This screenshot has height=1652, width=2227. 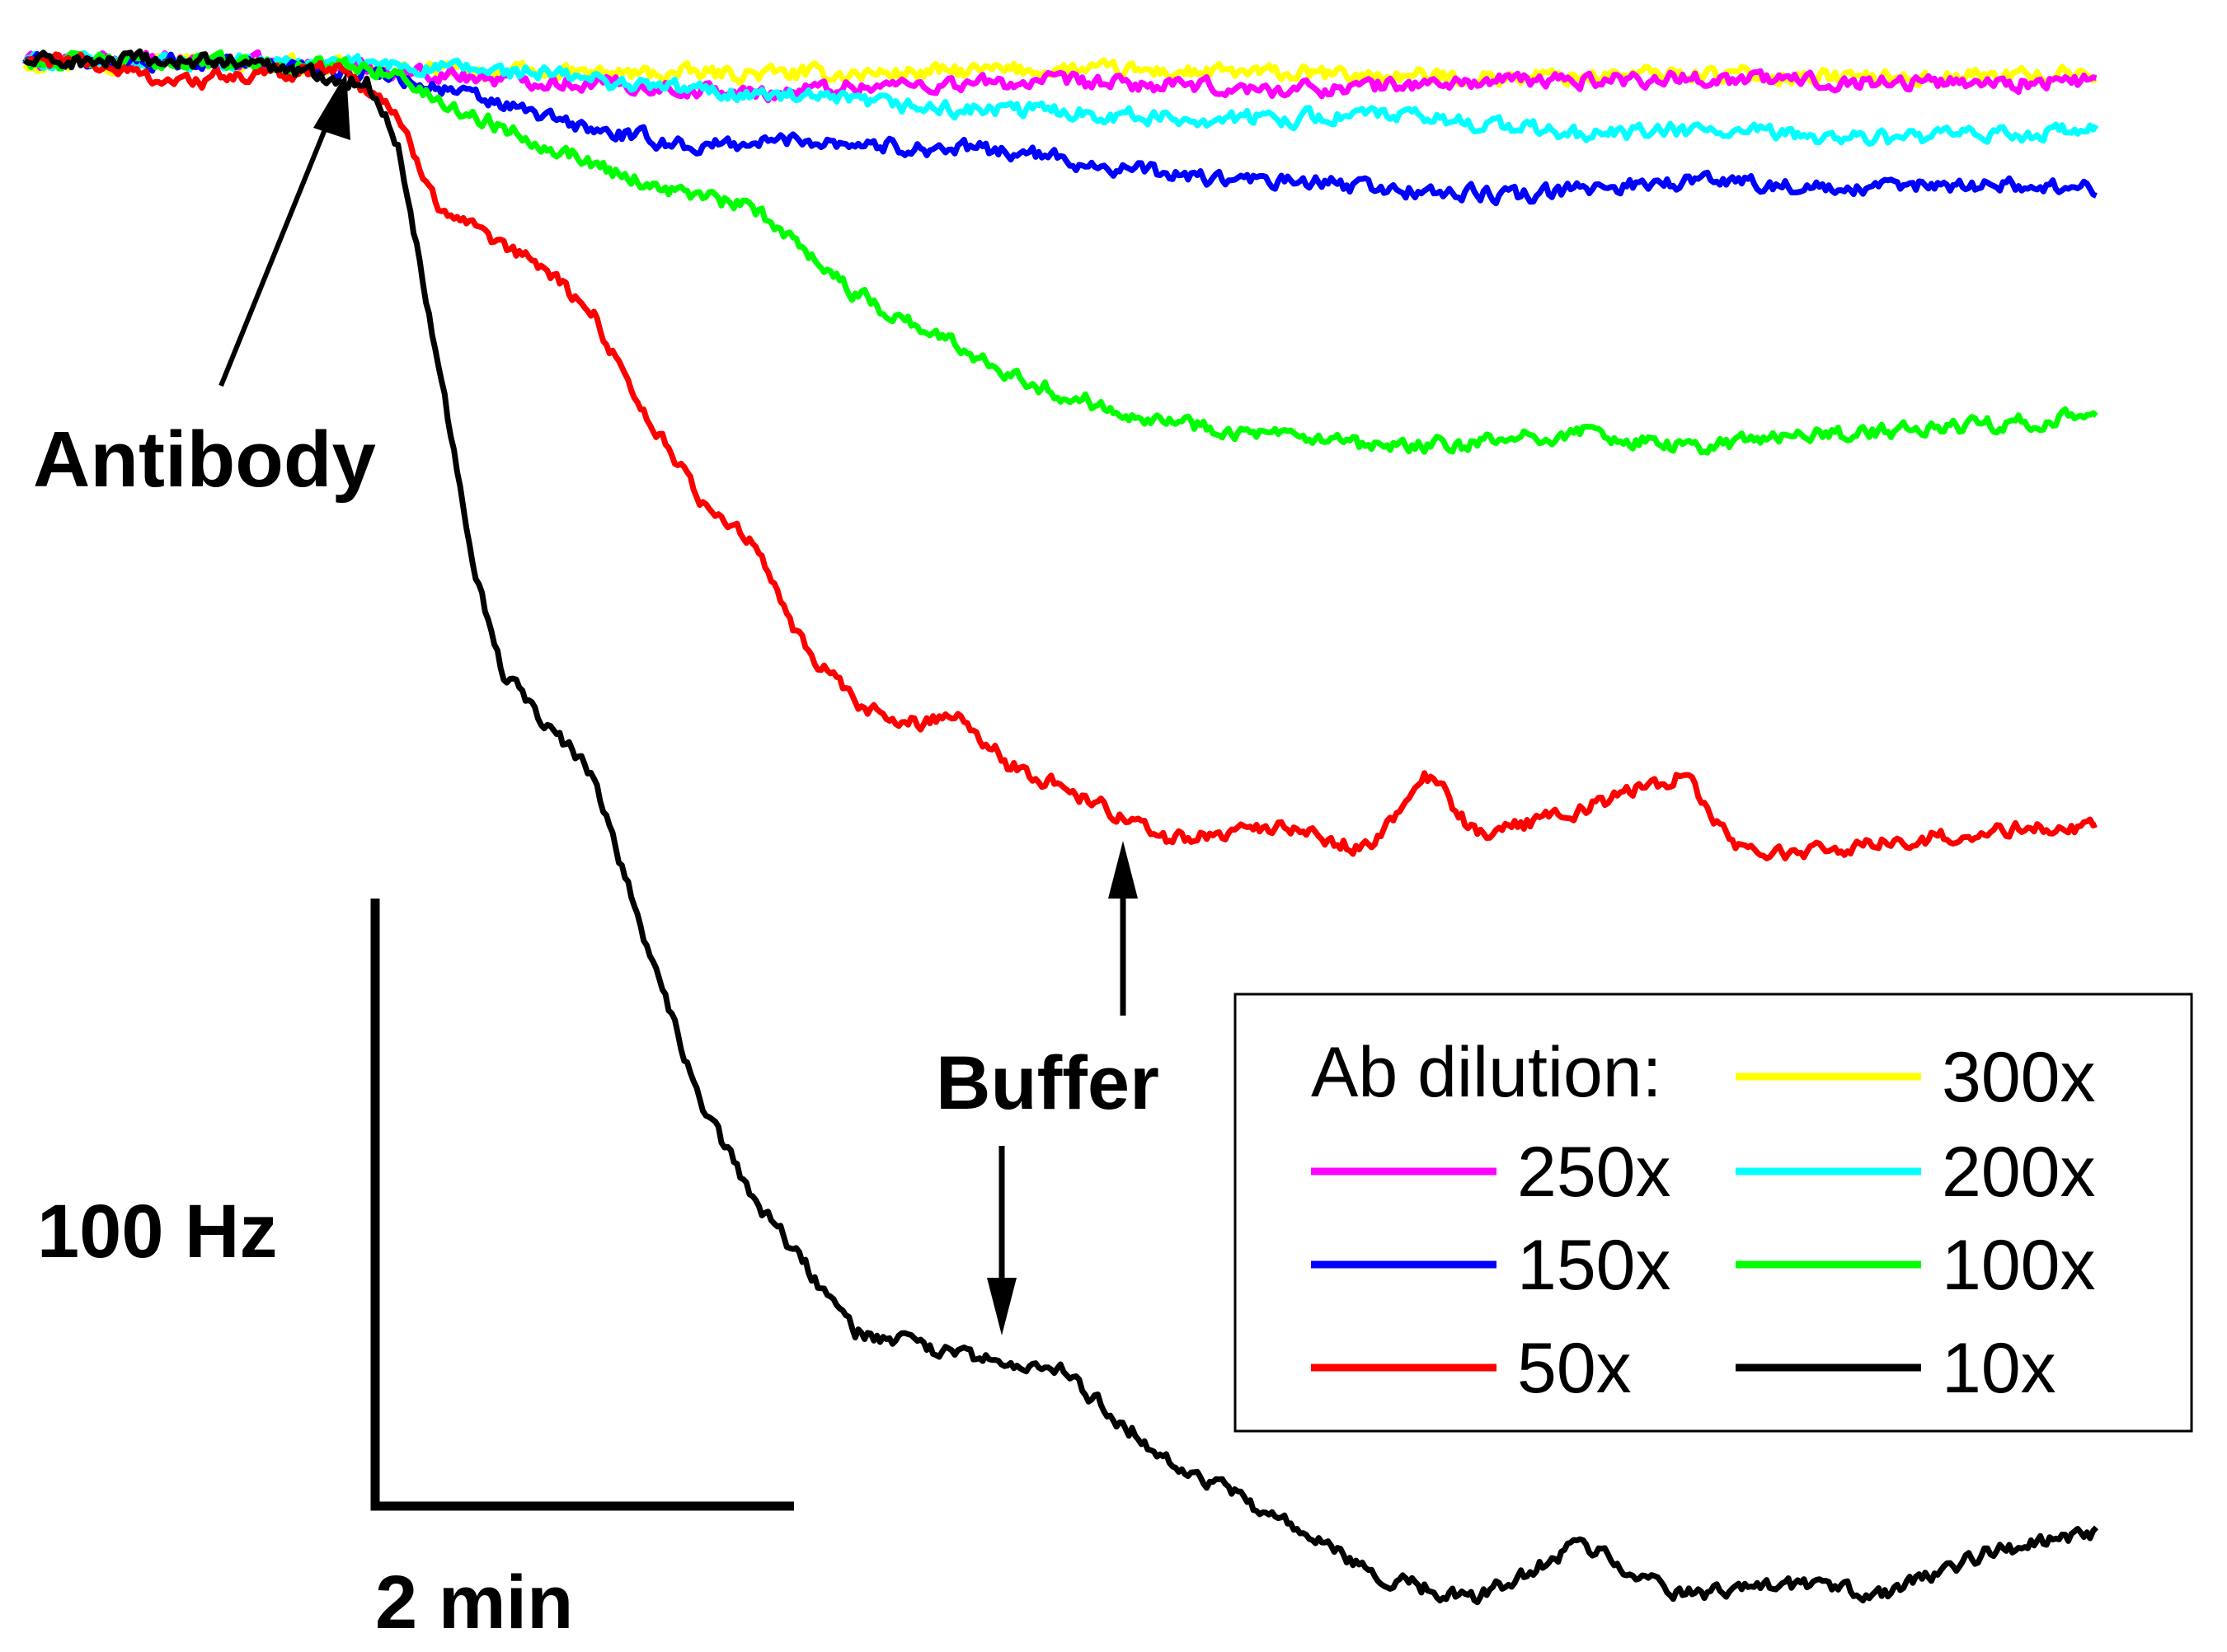 What do you see at coordinates (1060, 98) in the screenshot?
I see `series-line-200x` at bounding box center [1060, 98].